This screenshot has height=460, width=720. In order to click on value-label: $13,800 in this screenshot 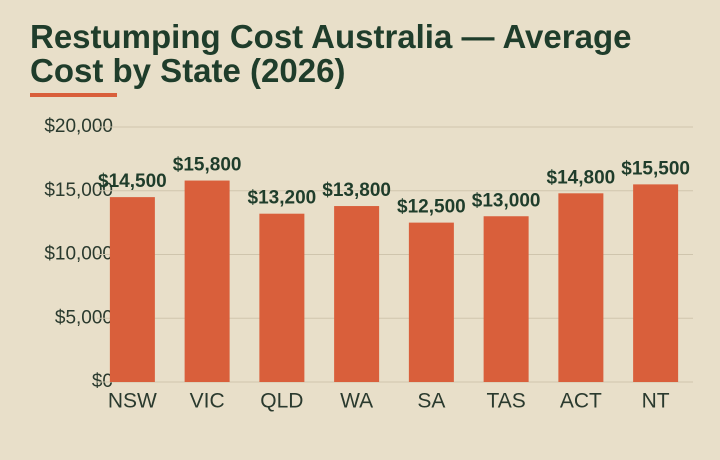, I will do `click(356, 190)`.